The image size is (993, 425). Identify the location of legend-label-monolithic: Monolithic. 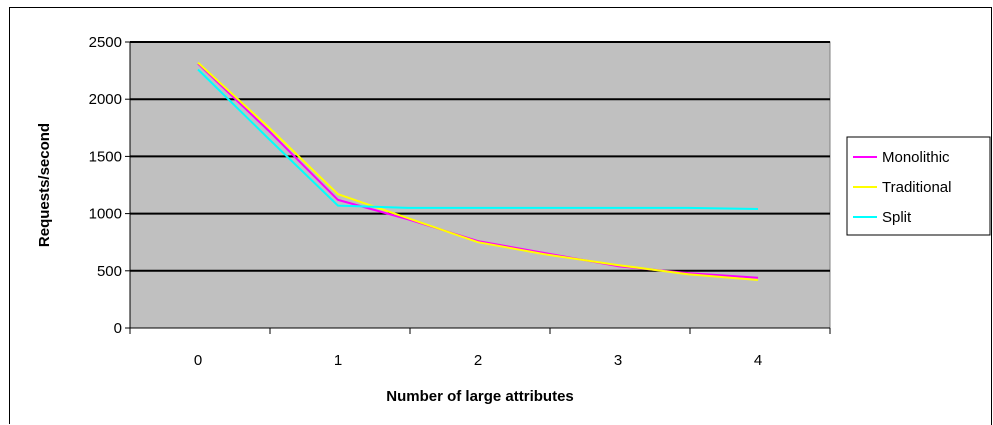
(916, 157).